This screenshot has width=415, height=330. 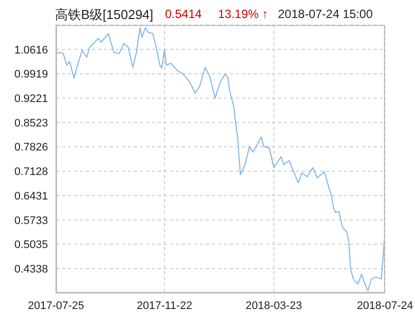 I want to click on y-tick-label: 0.7826, so click(x=31, y=148).